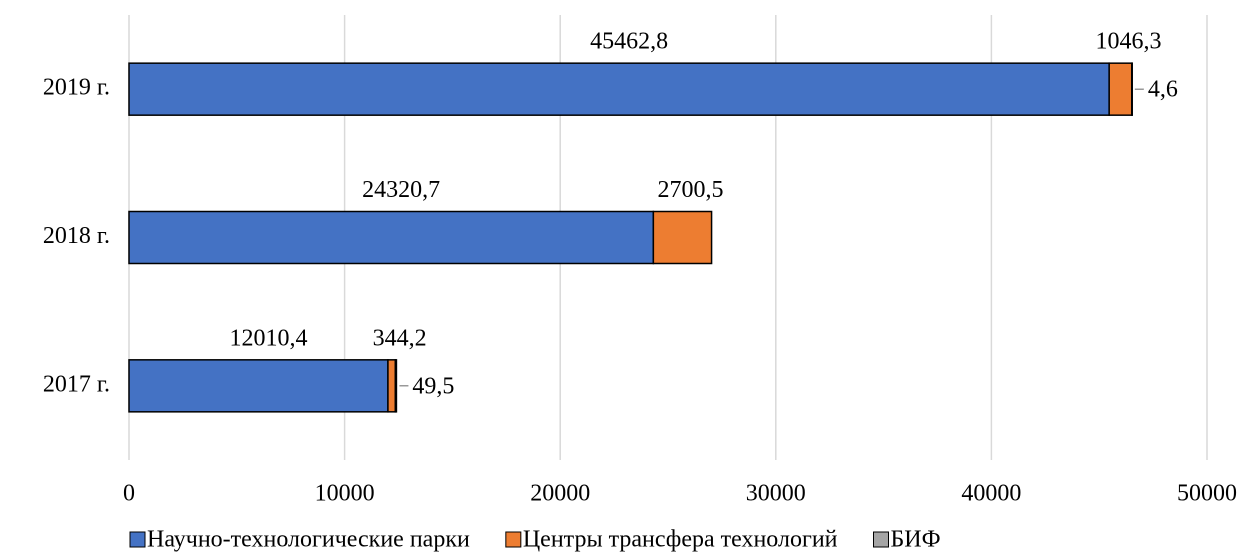  What do you see at coordinates (916, 540) in the screenshot?
I see `legend-label: БИФ` at bounding box center [916, 540].